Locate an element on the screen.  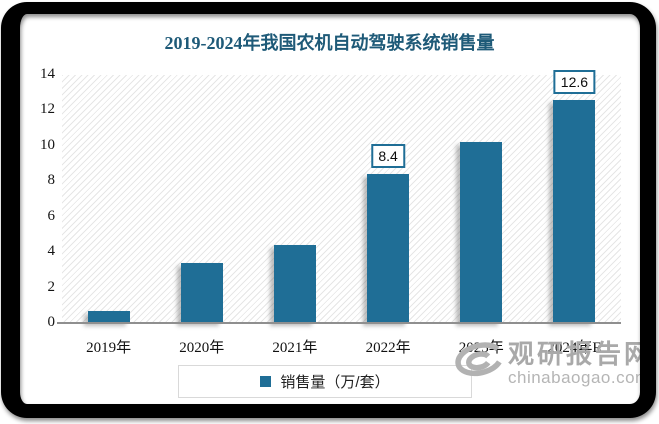
bar-slot: 12.6 is located at coordinates (574, 196).